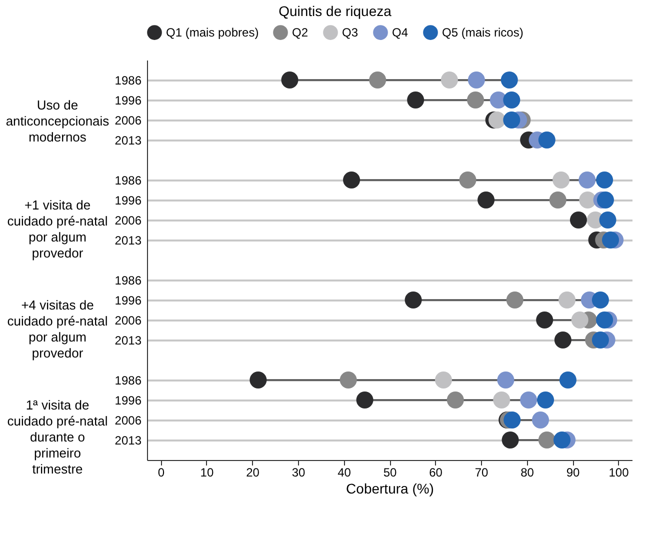  I want to click on legend-label: Q2, so click(300, 33).